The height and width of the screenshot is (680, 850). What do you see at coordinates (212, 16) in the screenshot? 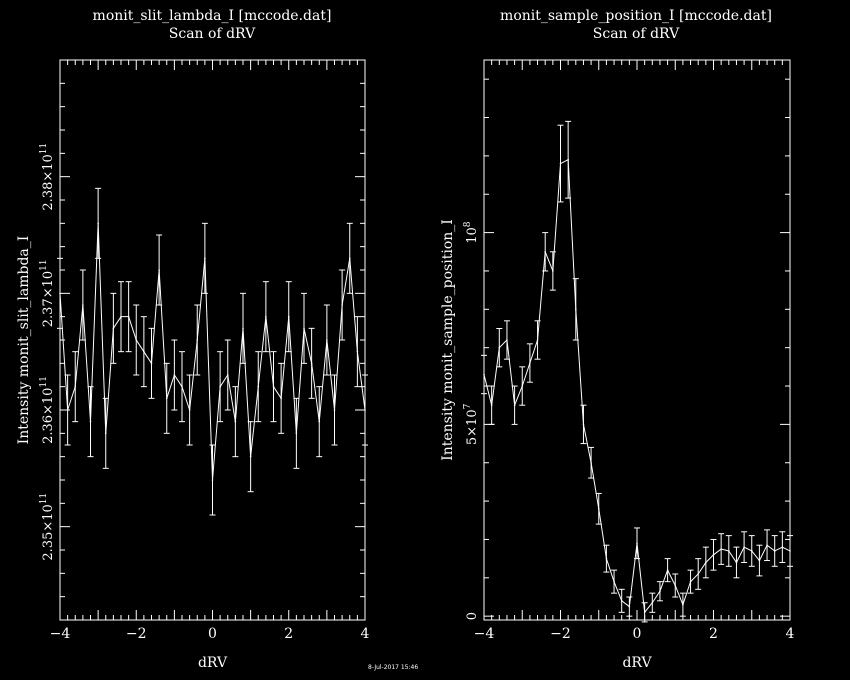
I see `chart-title: monit_slit_lambda_I [mccode.dat]` at bounding box center [212, 16].